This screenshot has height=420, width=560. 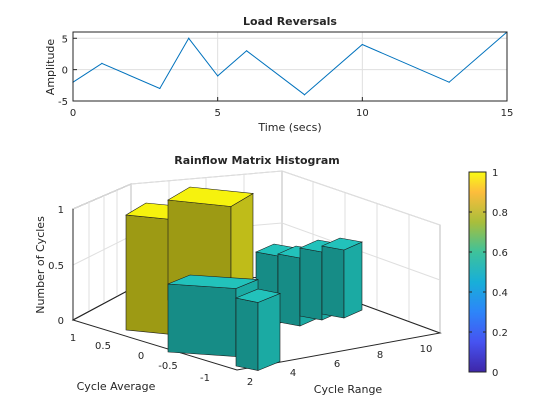 I want to click on x-axis-label-cycle-range: Cycle Range, so click(x=348, y=389).